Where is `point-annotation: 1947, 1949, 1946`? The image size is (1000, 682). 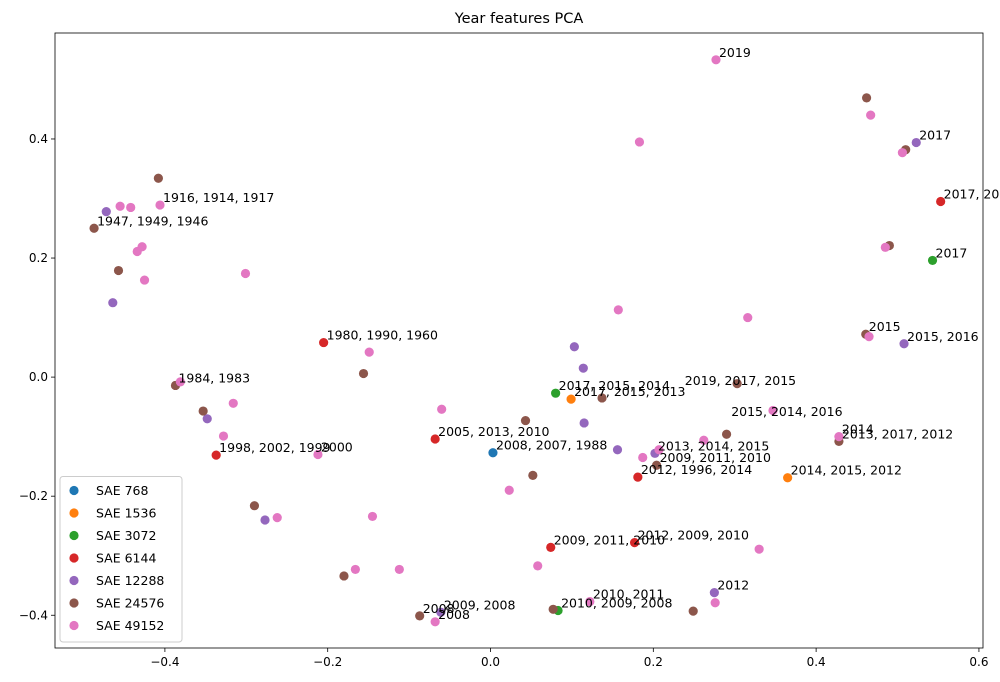 point-annotation: 1947, 1949, 1946 is located at coordinates (152, 220).